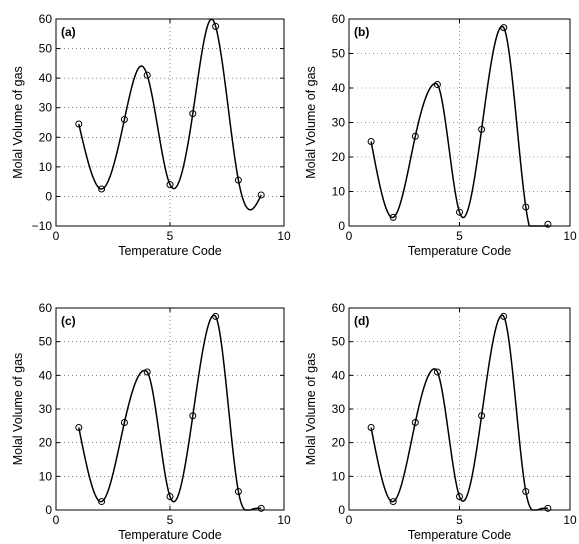 The image size is (579, 544). What do you see at coordinates (361, 321) in the screenshot?
I see `panel-label: (d)` at bounding box center [361, 321].